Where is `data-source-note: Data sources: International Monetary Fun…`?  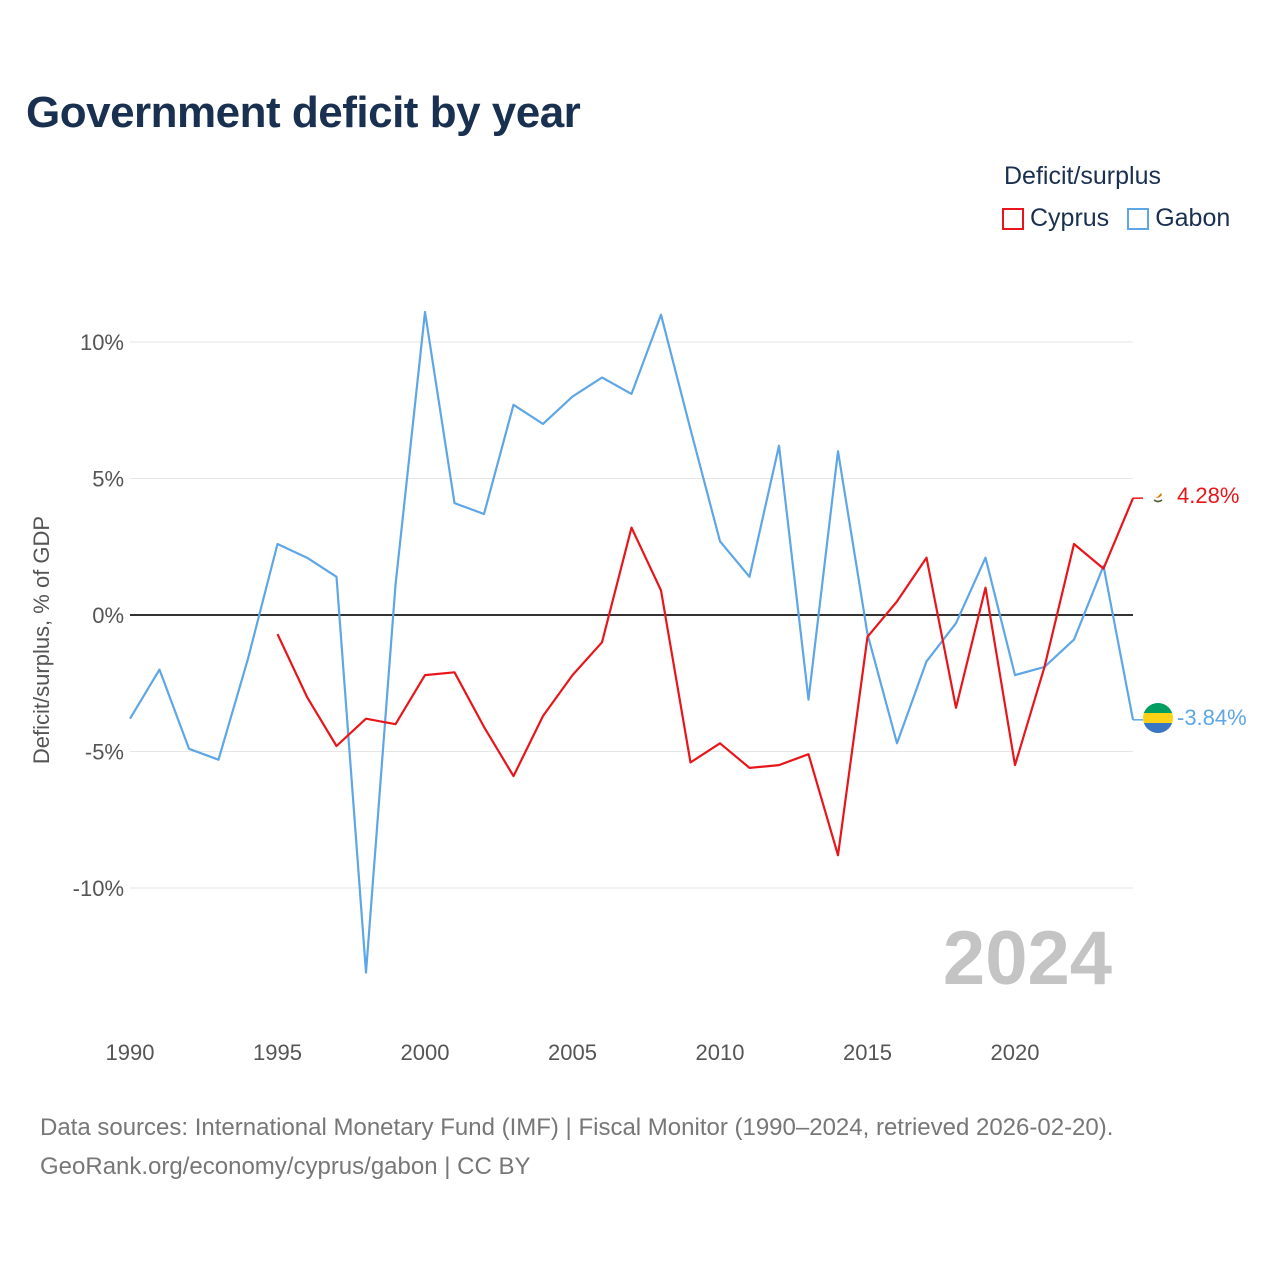
data-source-note: Data sources: International Monetary Fun… is located at coordinates (576, 1147).